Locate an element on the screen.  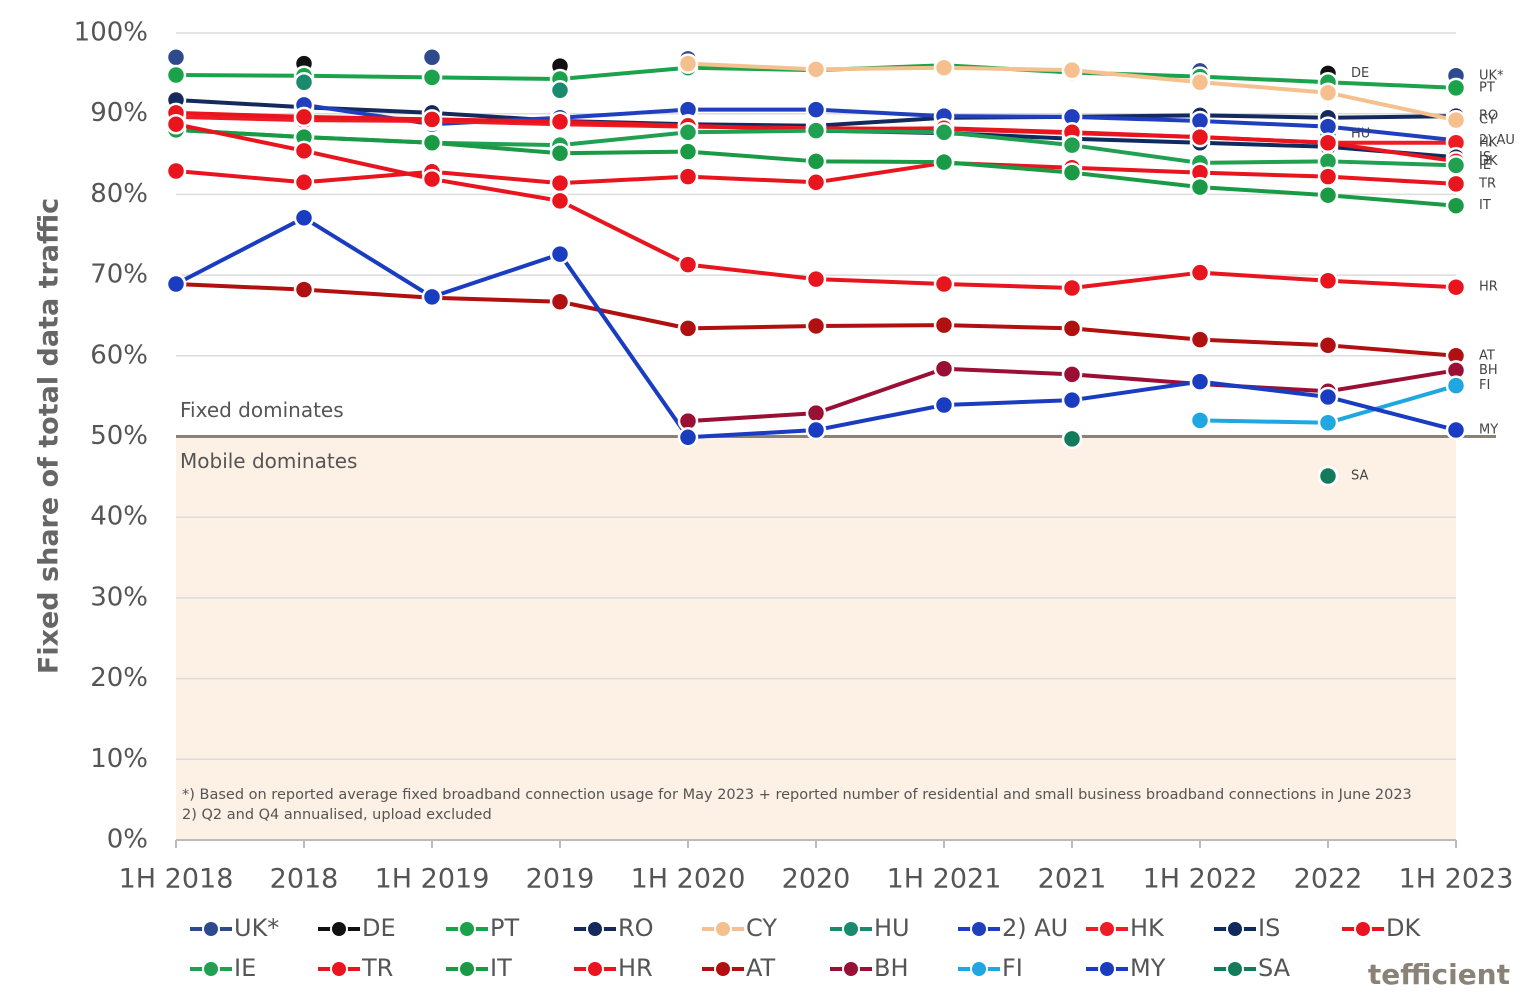
legend-label: RO is located at coordinates (636, 928).